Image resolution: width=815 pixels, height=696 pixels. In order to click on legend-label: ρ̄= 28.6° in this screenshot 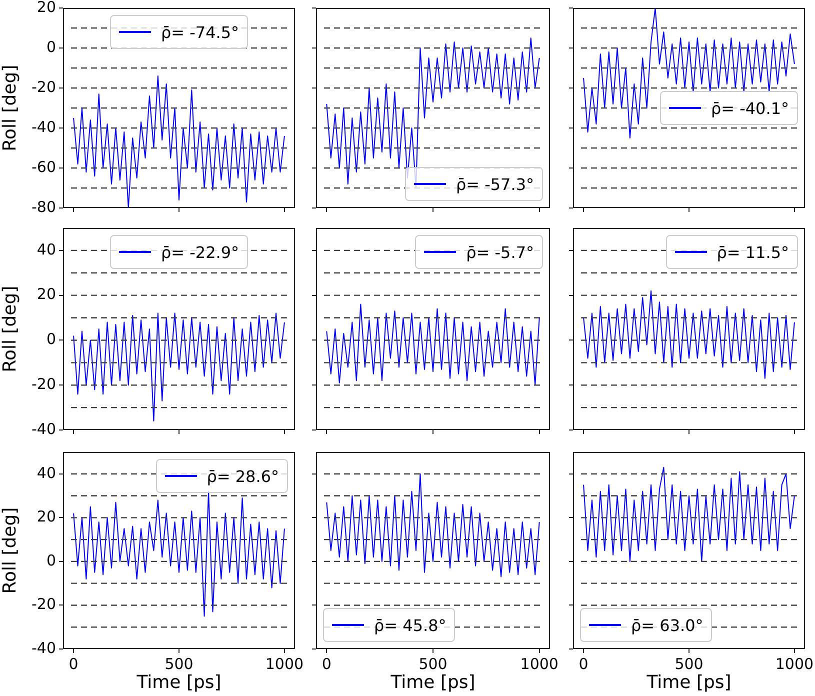, I will do `click(242, 476)`.